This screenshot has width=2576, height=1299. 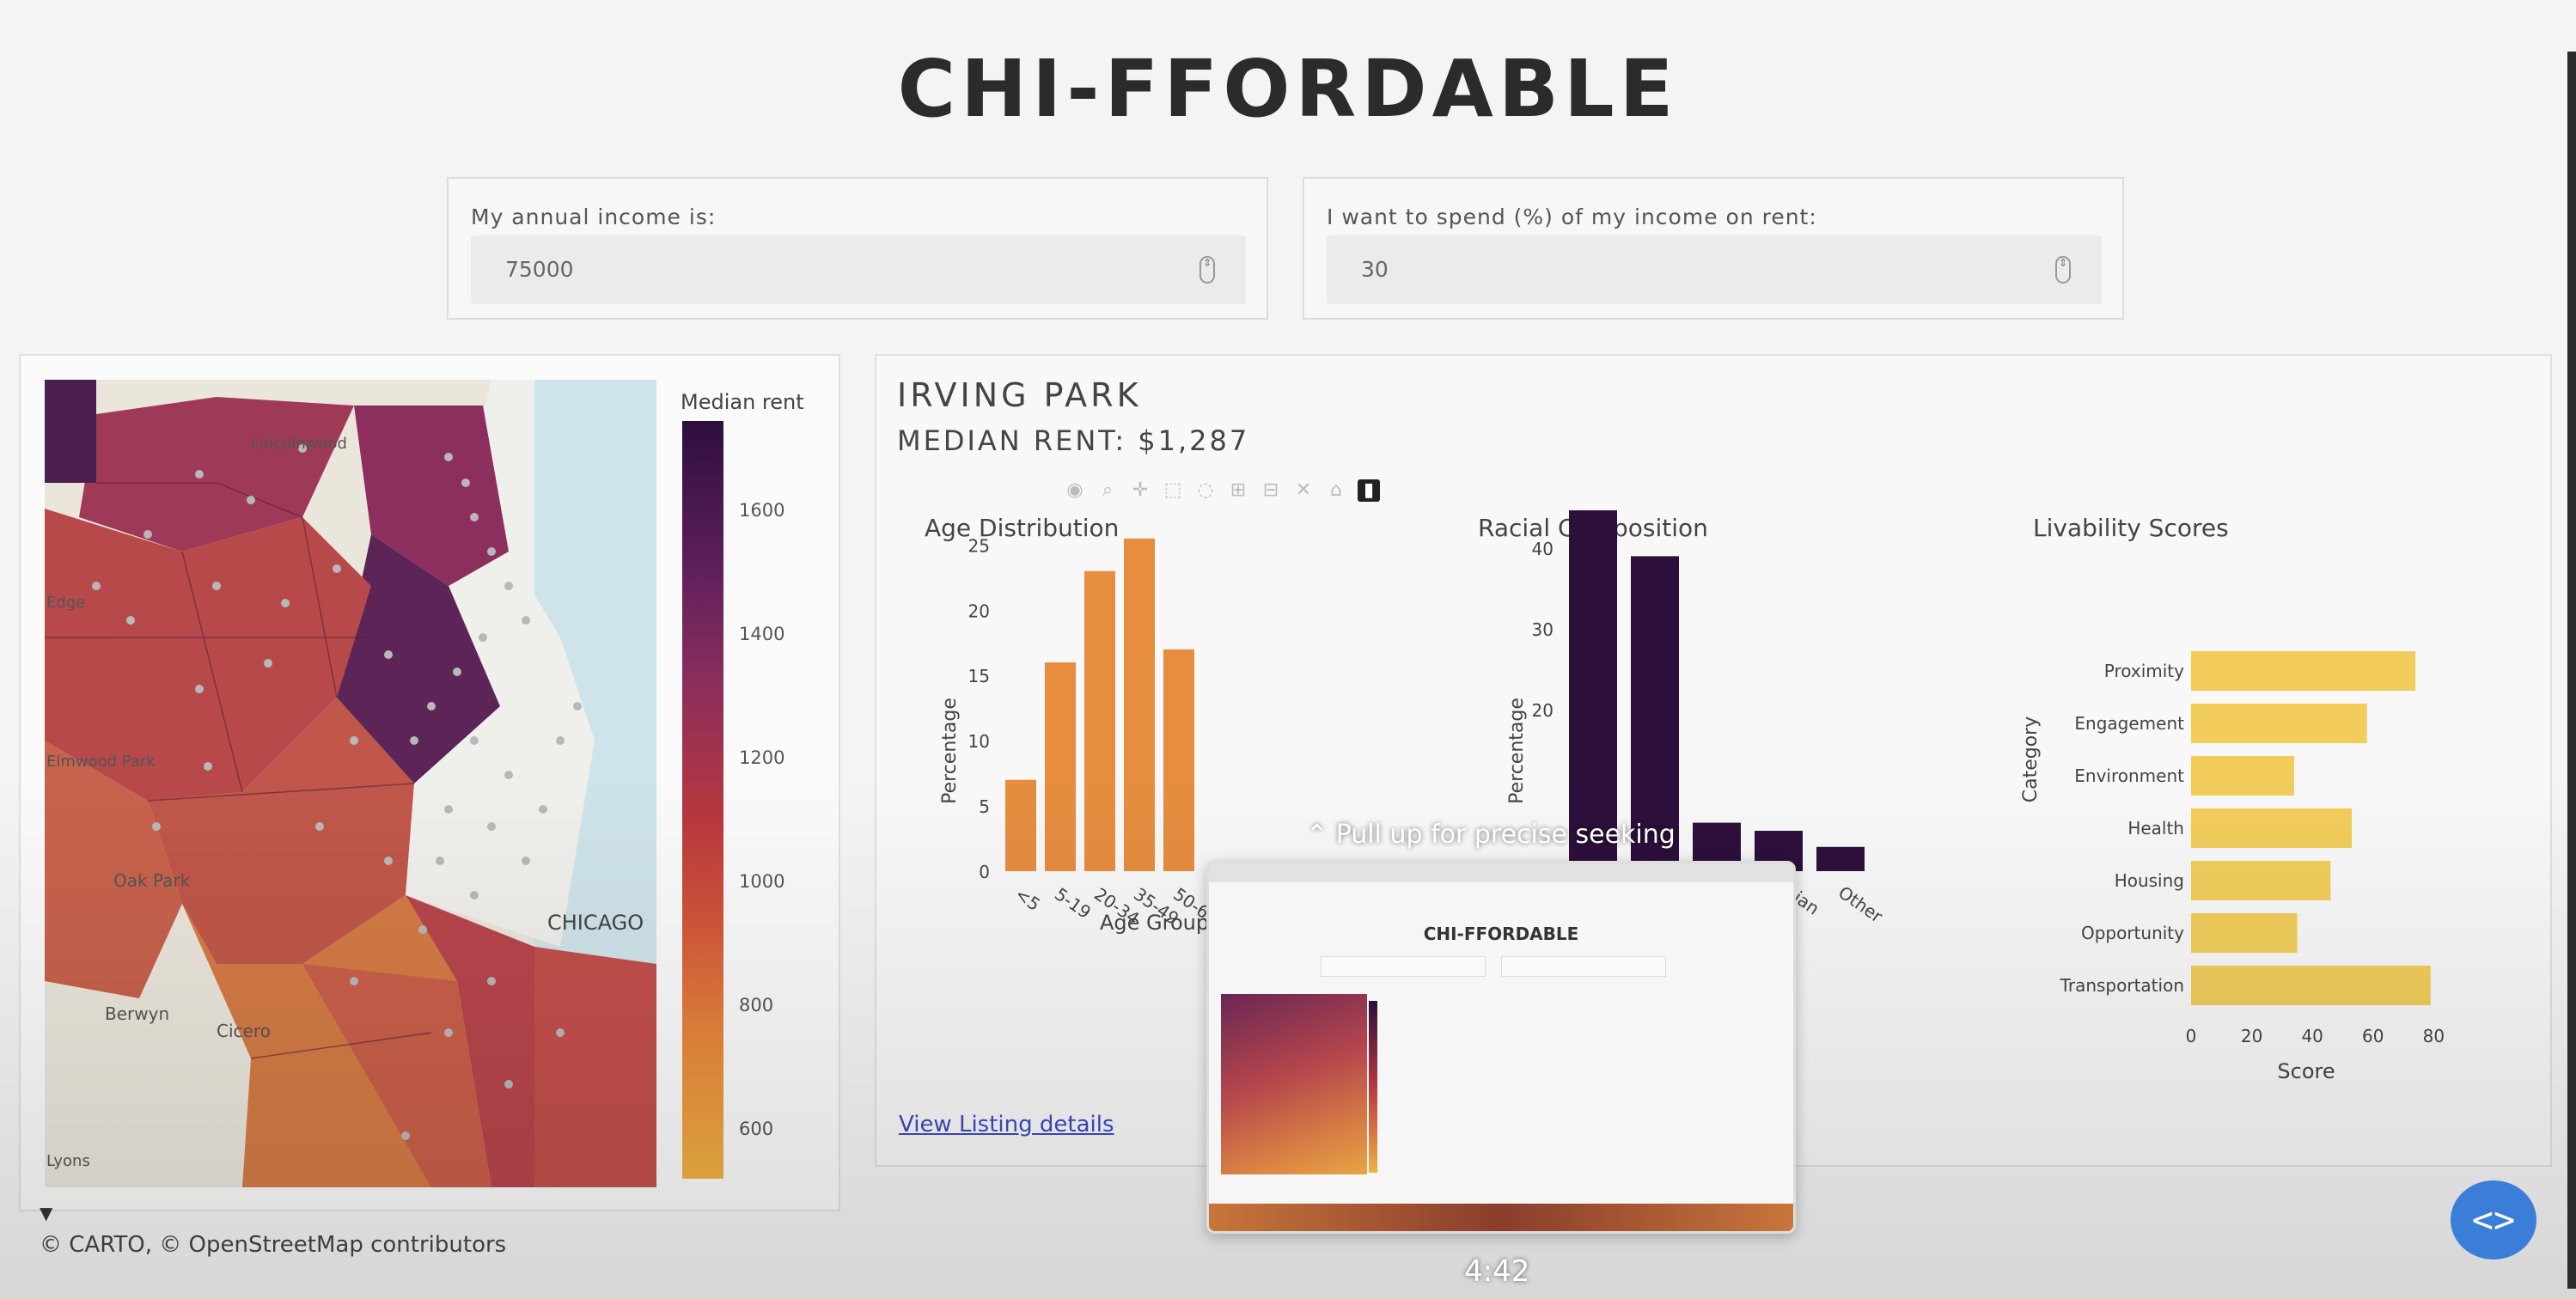 I want to click on colorbar-tick: 600, so click(x=756, y=1129).